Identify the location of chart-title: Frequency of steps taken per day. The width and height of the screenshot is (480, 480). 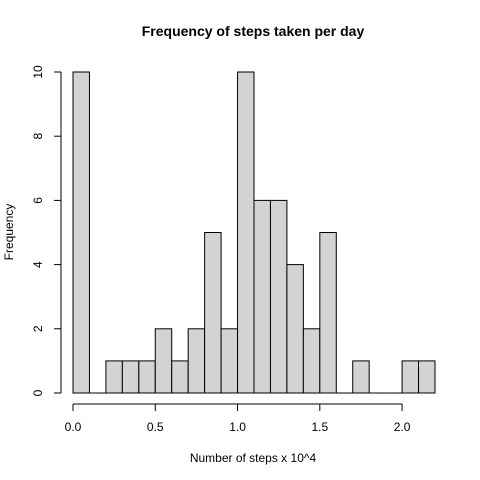
(253, 31).